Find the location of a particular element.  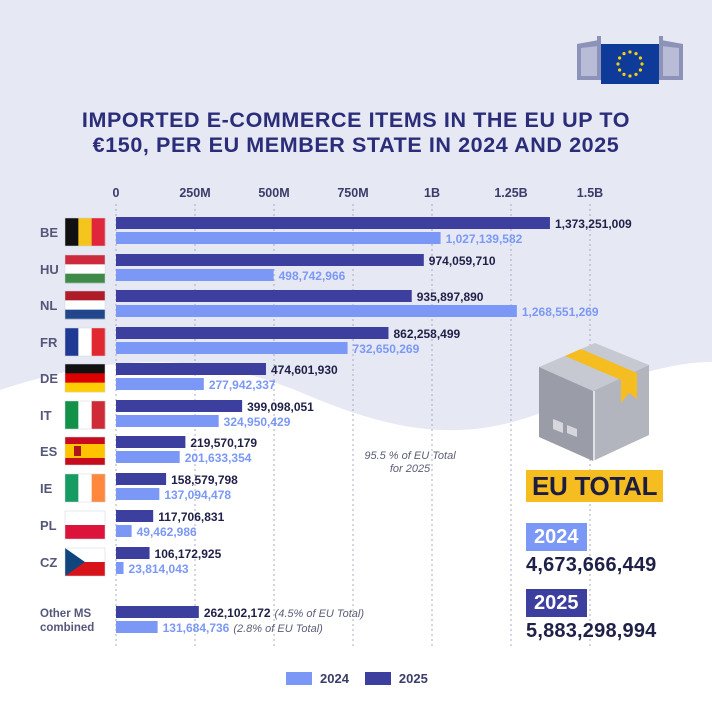

data-label-2024: 201,633,354 is located at coordinates (218, 458).